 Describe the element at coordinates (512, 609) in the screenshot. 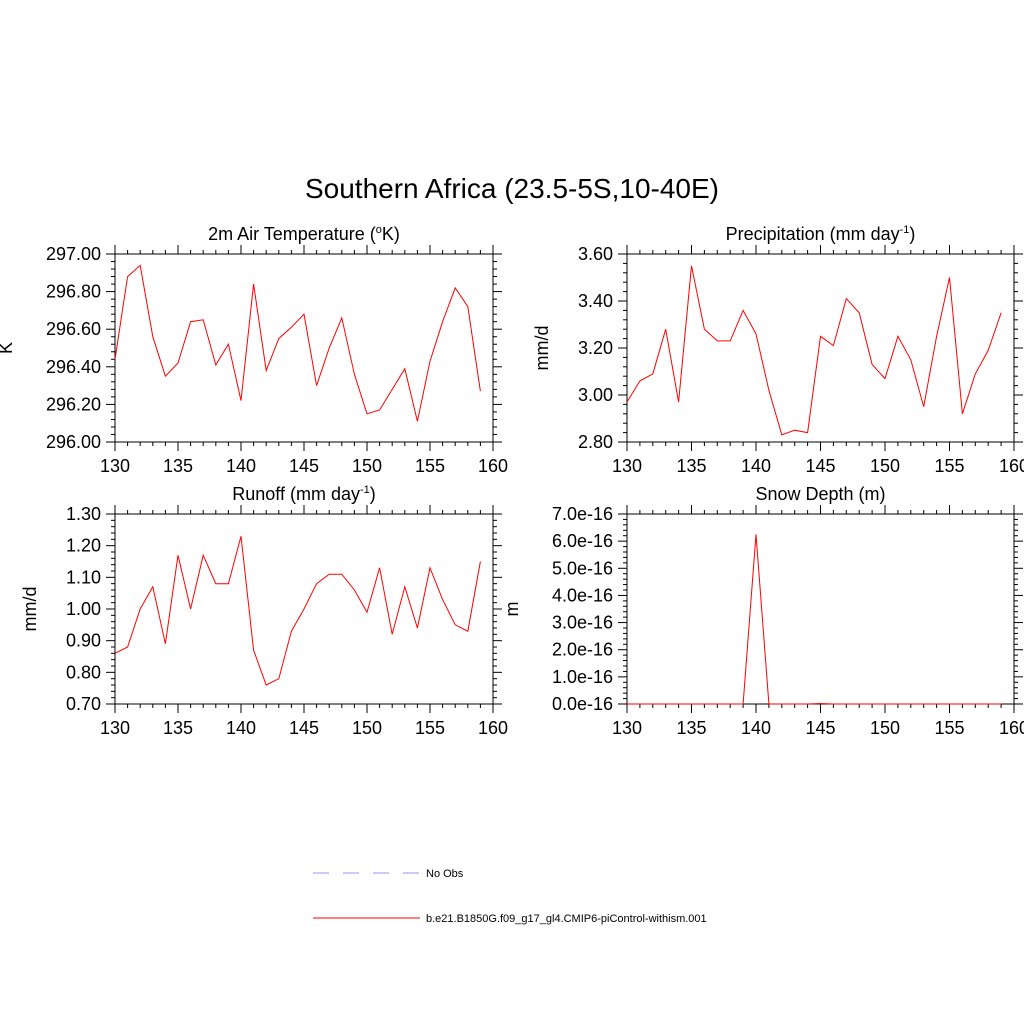

I see `y-axis-label: m` at that location.